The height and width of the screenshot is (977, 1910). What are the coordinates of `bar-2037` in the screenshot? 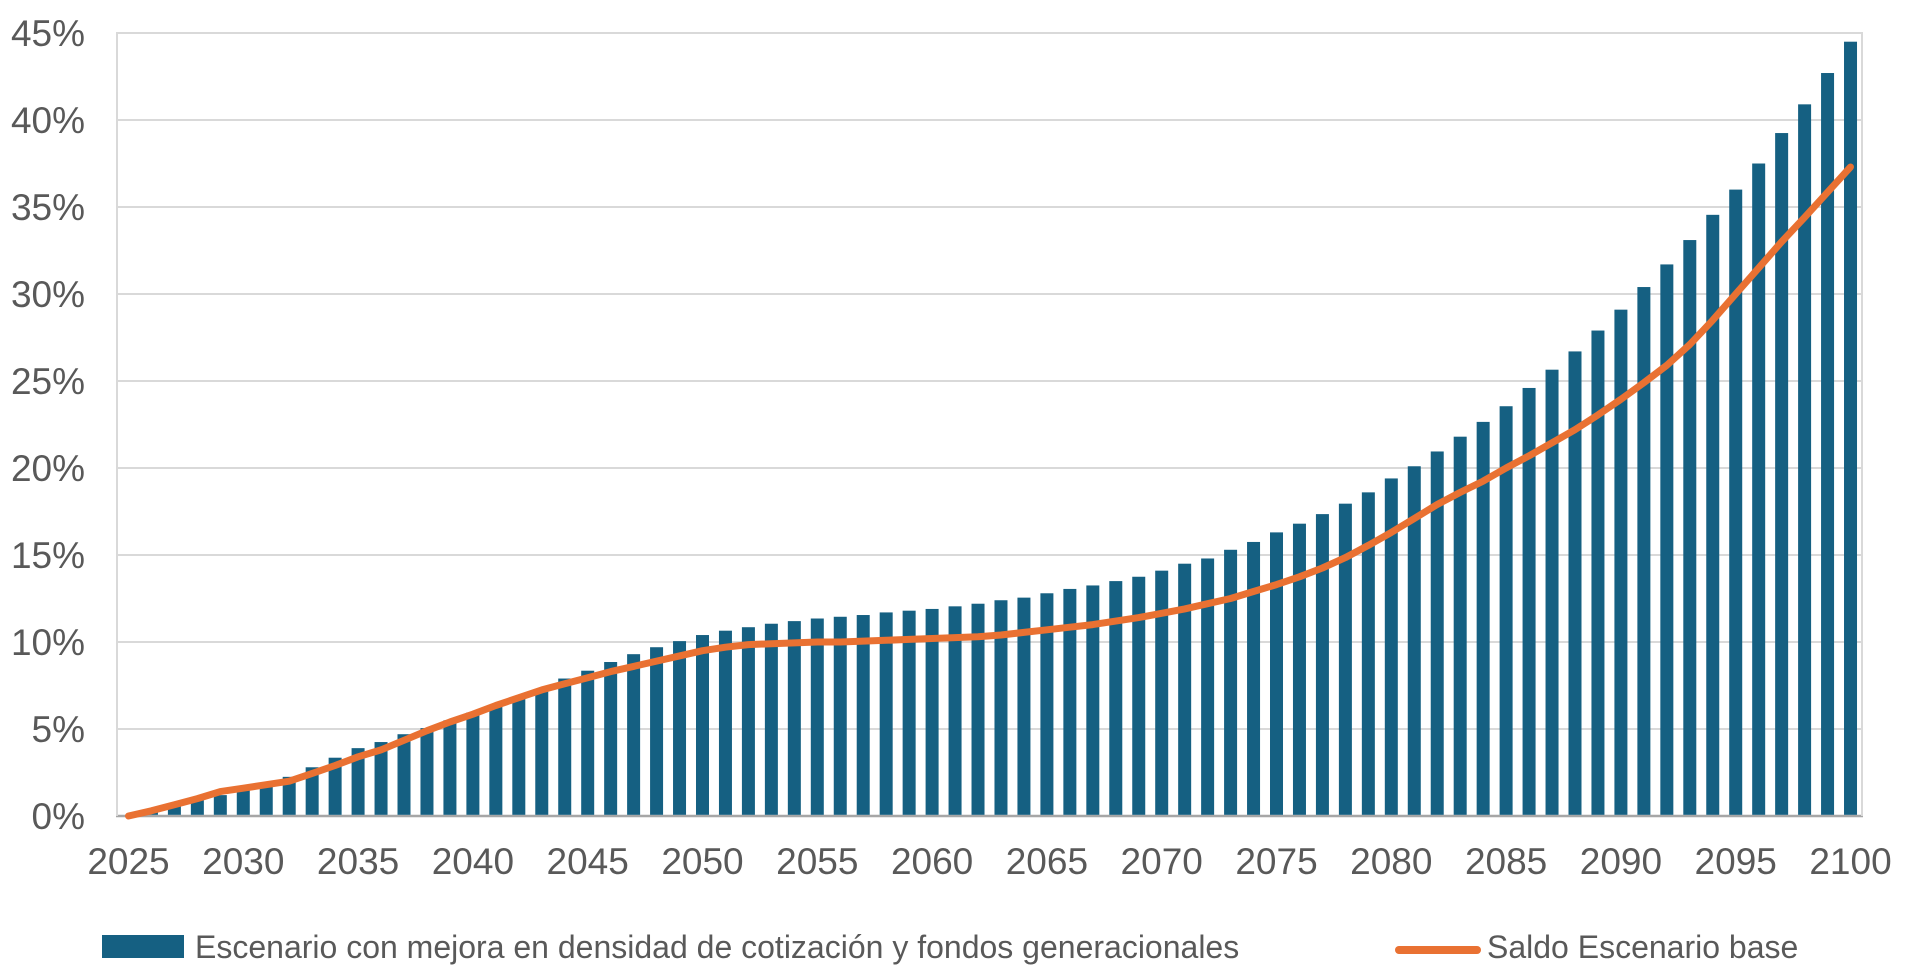 It's located at (404, 774).